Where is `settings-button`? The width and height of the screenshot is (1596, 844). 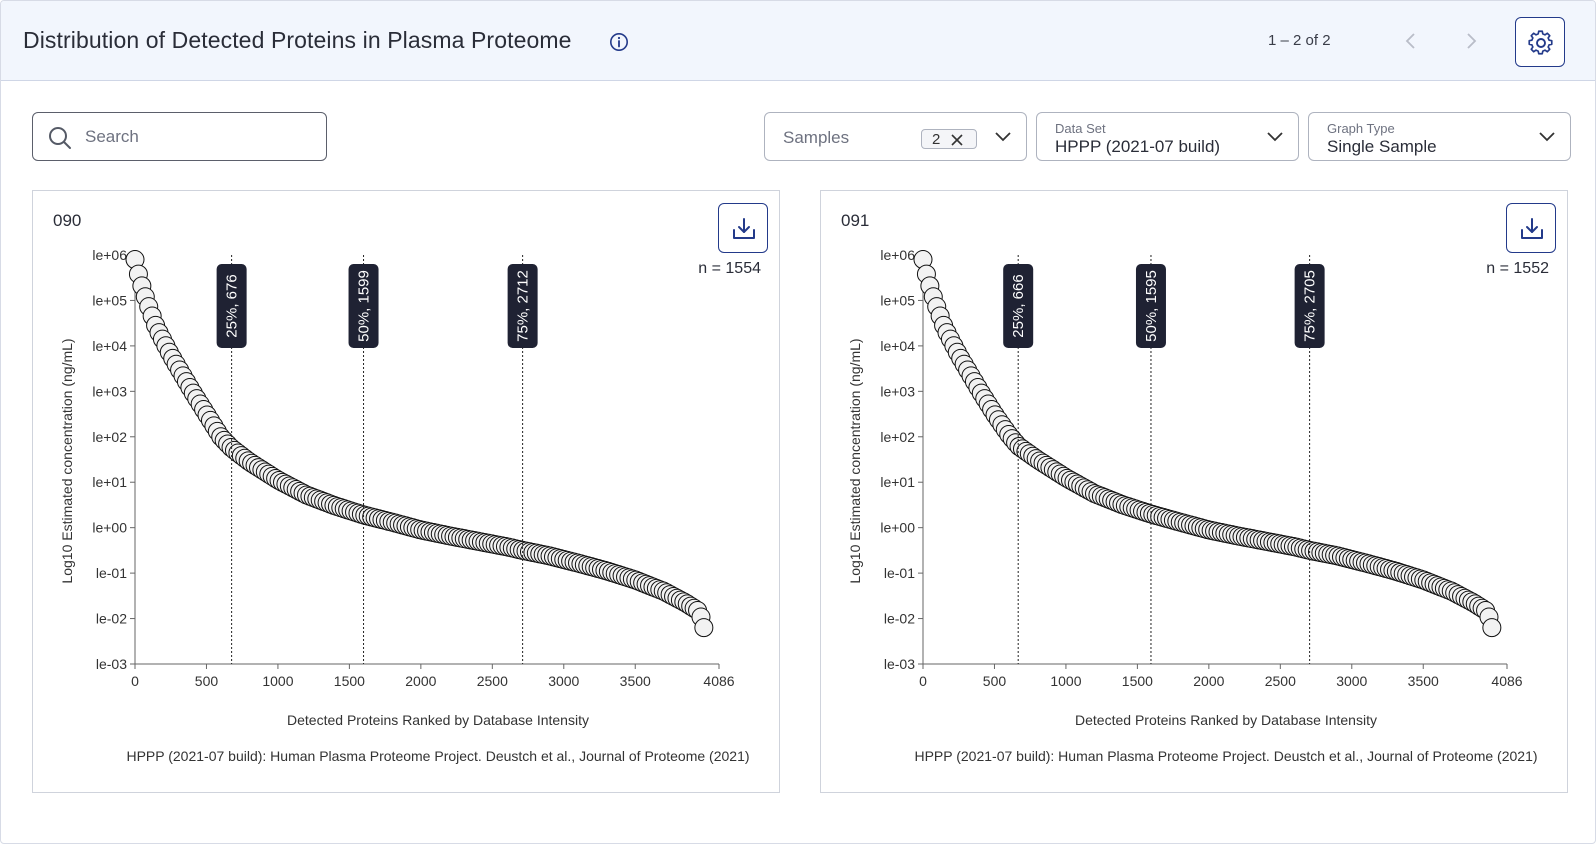
settings-button is located at coordinates (1540, 42).